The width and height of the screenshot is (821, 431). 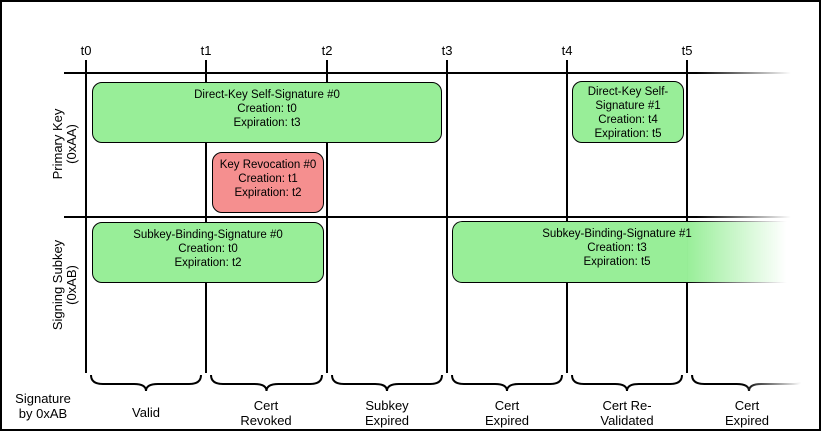 I want to click on underbrace-cert-revalidated, so click(x=627, y=383).